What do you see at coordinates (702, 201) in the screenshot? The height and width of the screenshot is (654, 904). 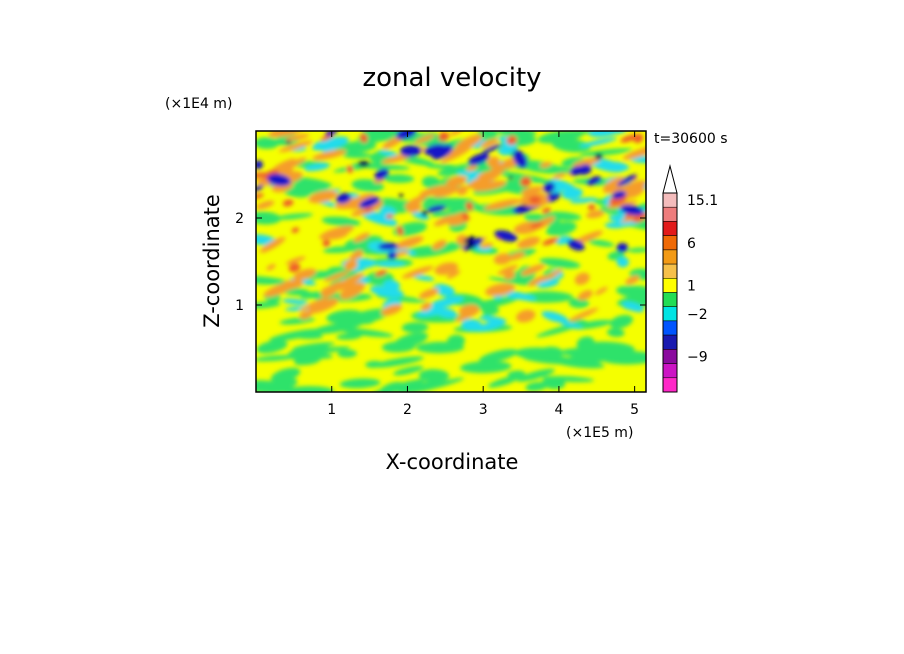 I see `colorbar-label: 15.1` at bounding box center [702, 201].